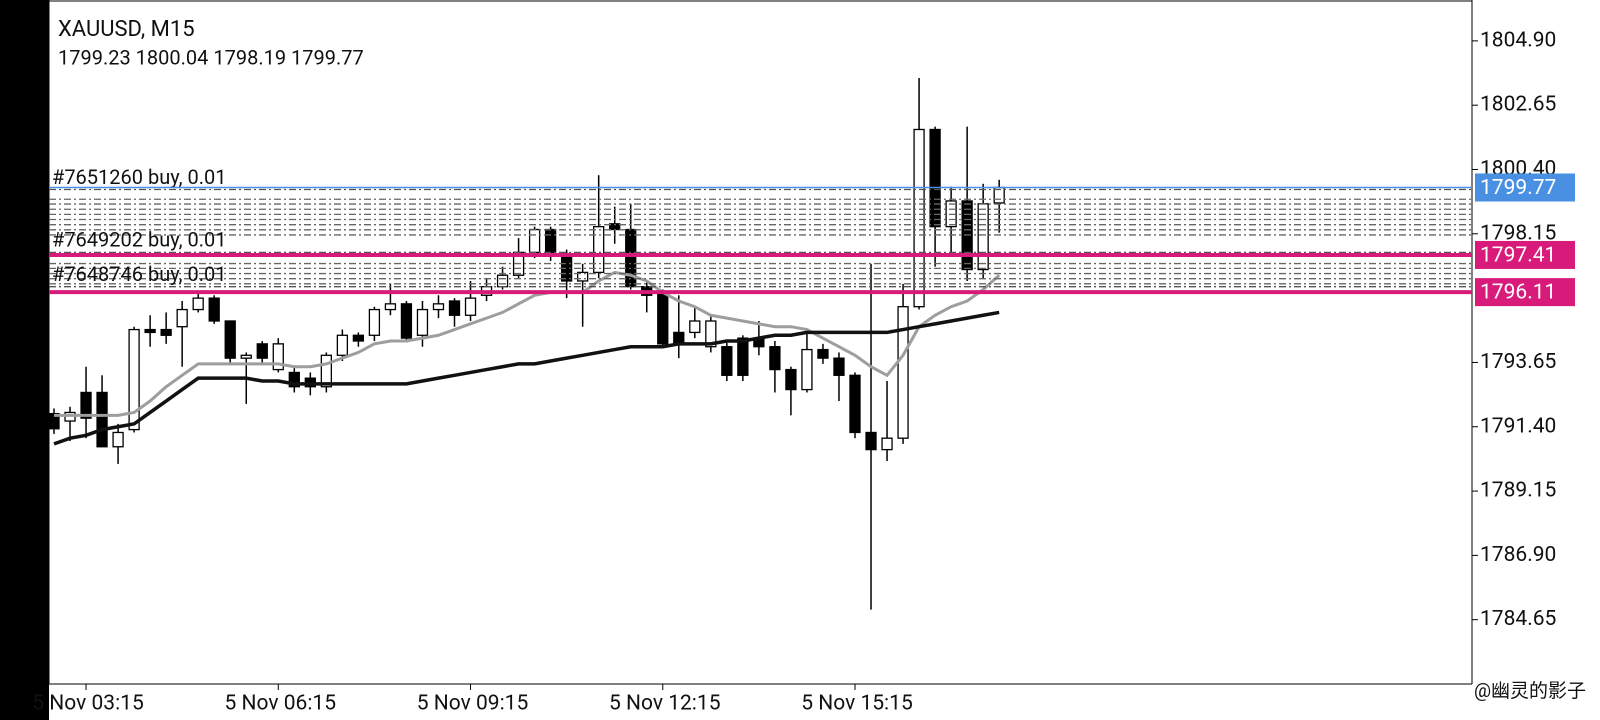  What do you see at coordinates (1518, 491) in the screenshot?
I see `y-tick-label: 1789.15` at bounding box center [1518, 491].